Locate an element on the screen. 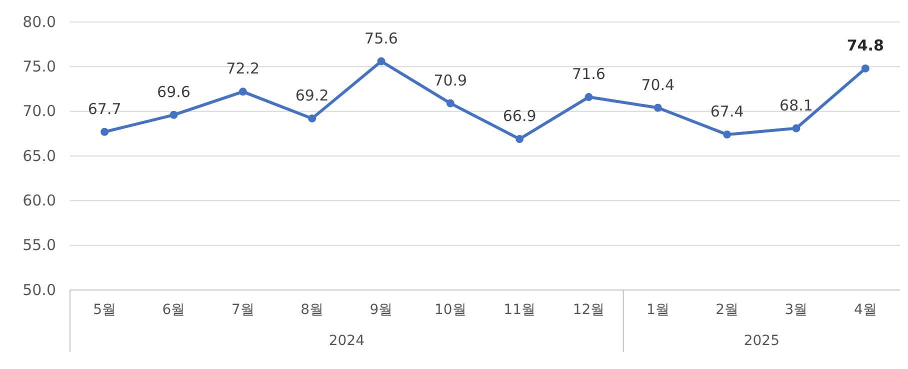 This screenshot has height=369, width=908. data-label: 70.9 is located at coordinates (451, 80).